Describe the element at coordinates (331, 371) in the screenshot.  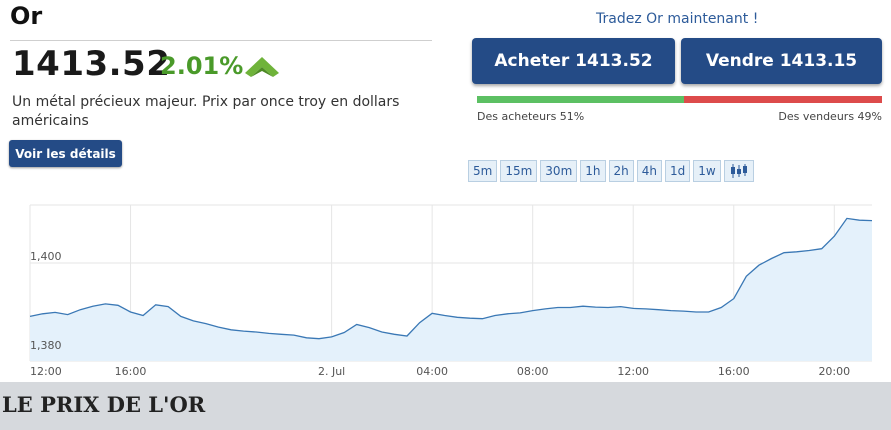
I see `x-tick-label: 2. Jul` at that location.